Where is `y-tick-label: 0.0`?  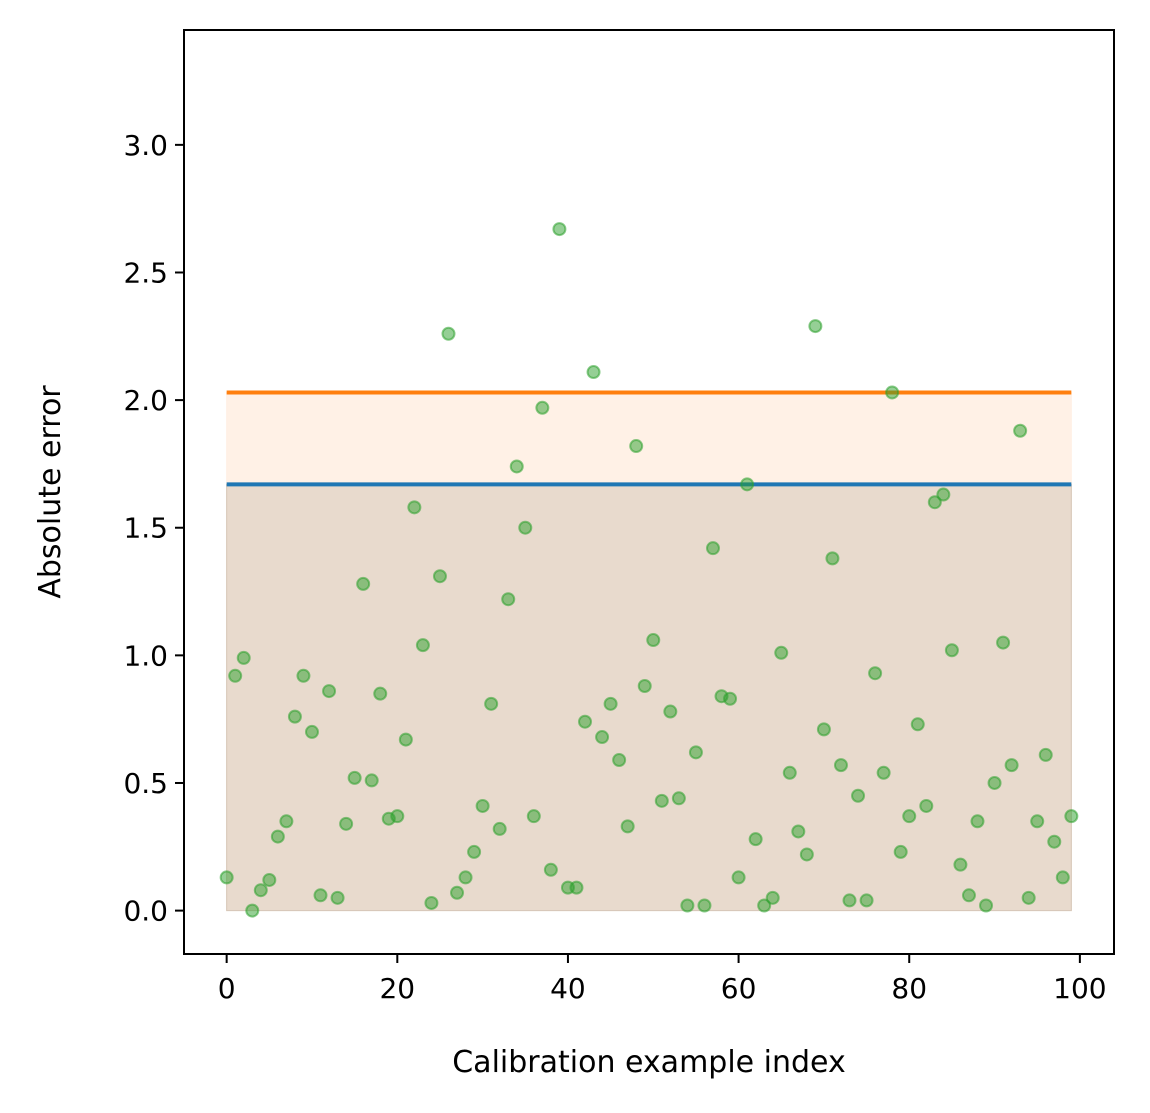 y-tick-label: 0.0 is located at coordinates (145, 911).